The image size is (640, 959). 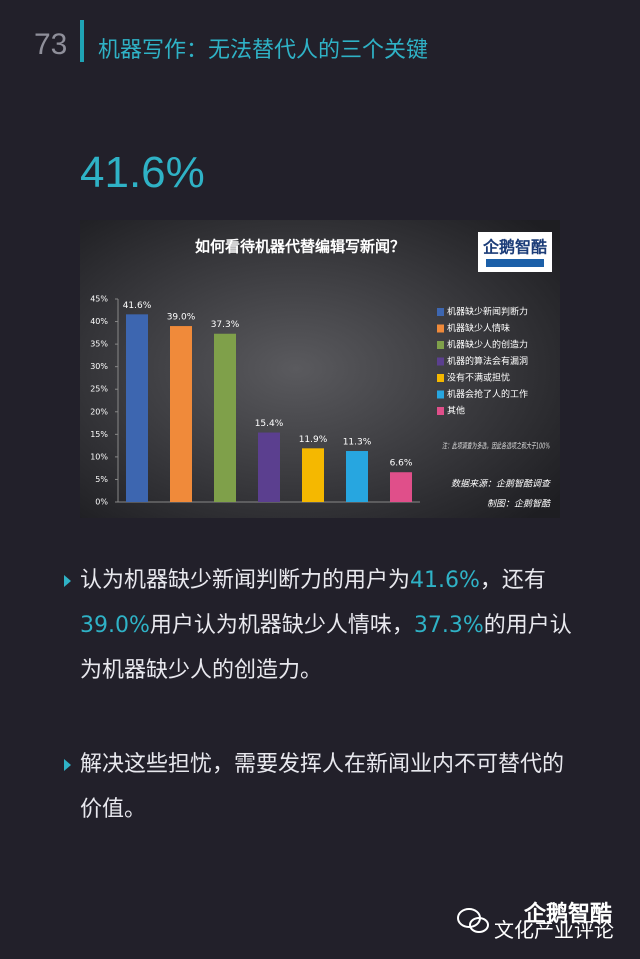 I want to click on y-tick-label: 0%, so click(x=101, y=502).